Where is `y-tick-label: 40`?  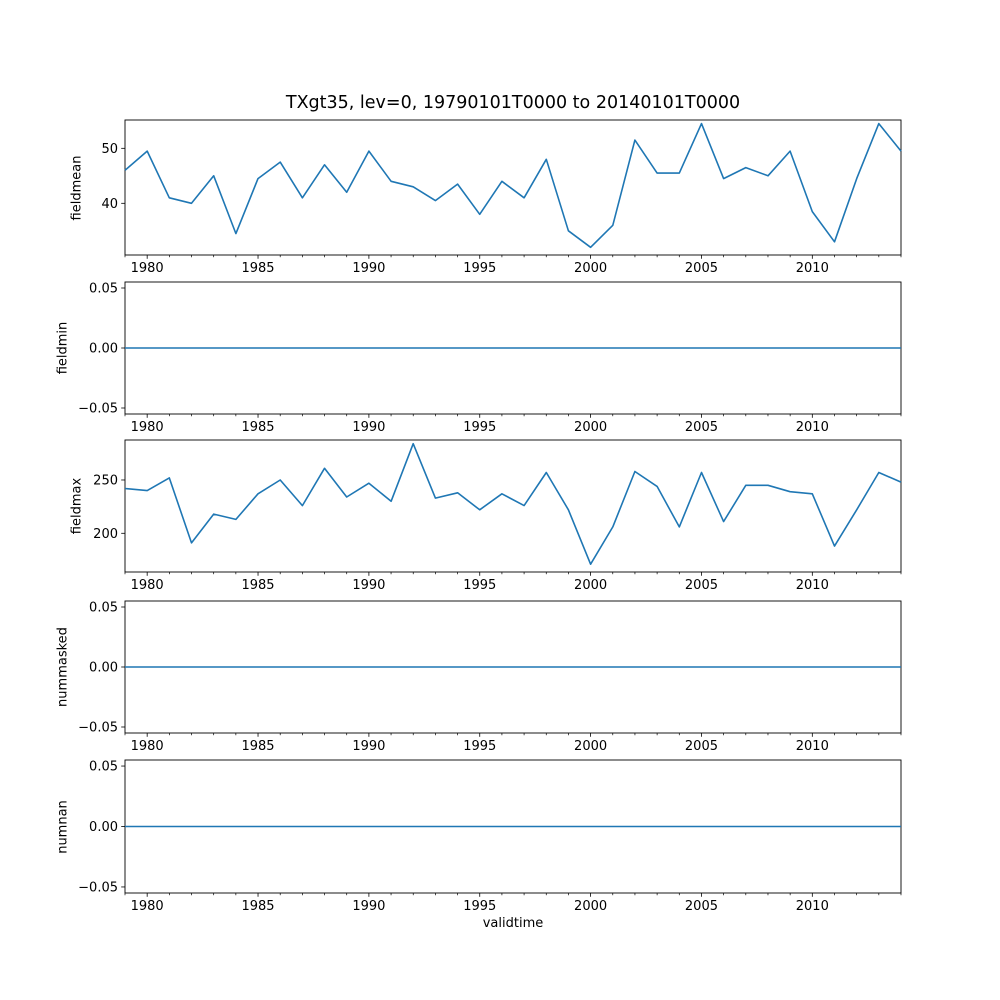 y-tick-label: 40 is located at coordinates (109, 204).